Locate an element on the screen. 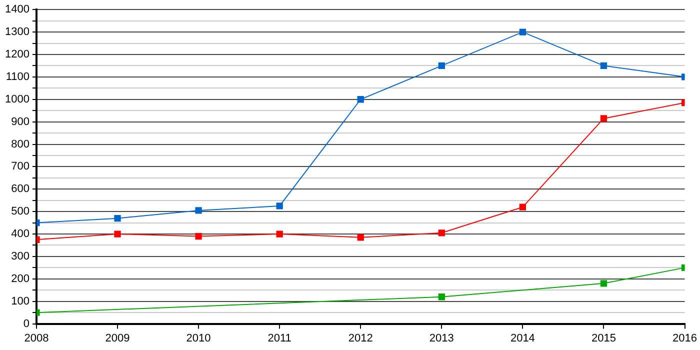 The height and width of the screenshot is (350, 700). x-tick-label: 2009 is located at coordinates (117, 338).